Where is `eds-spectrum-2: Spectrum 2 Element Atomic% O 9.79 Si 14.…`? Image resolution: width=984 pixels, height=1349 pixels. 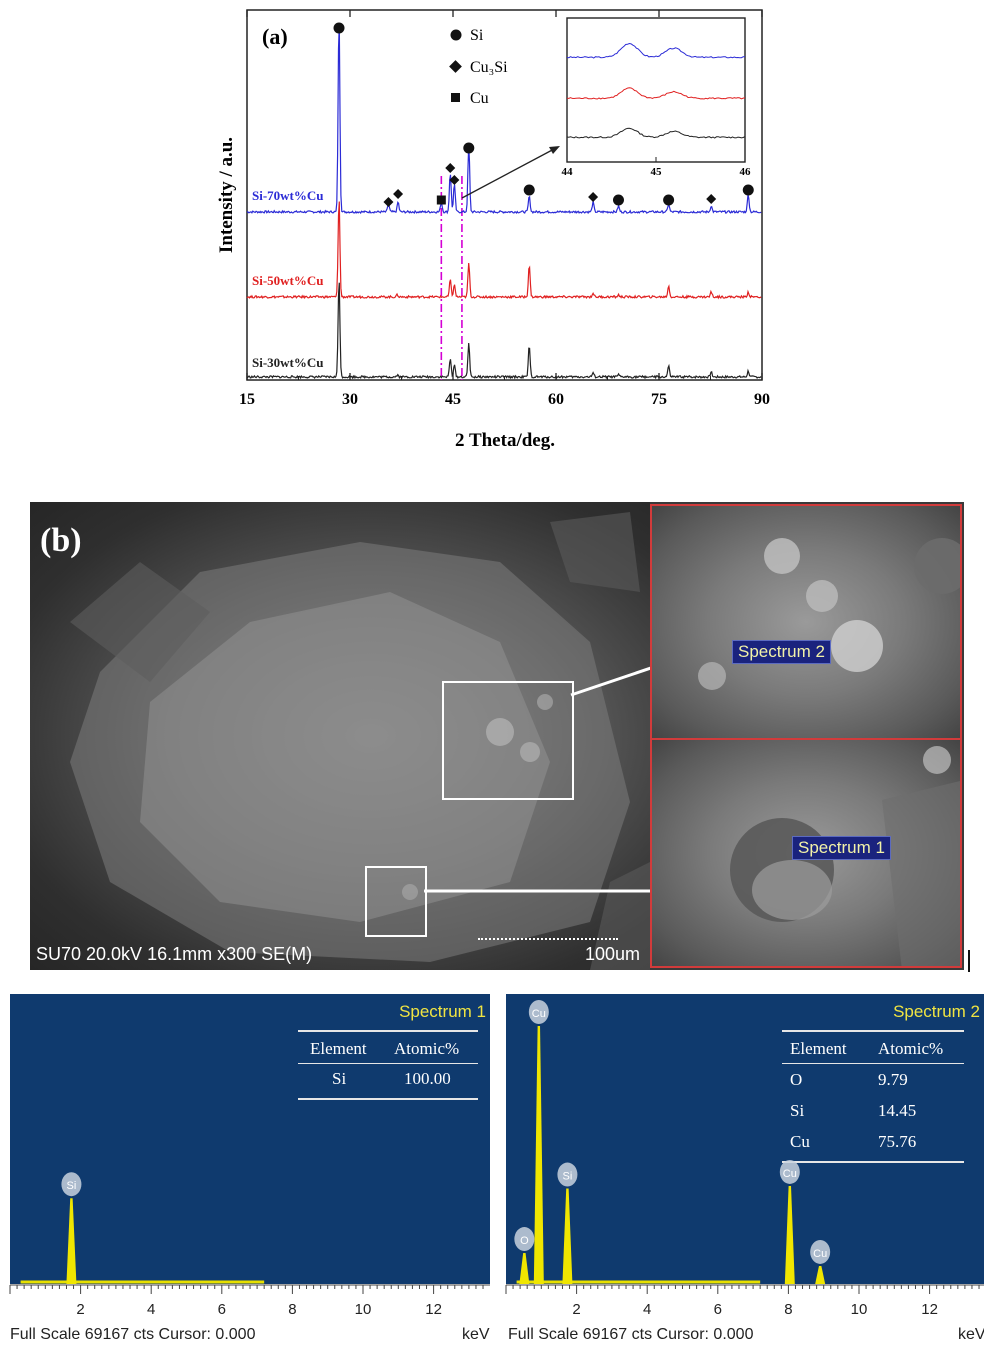 eds-spectrum-2: Spectrum 2 Element Atomic% O 9.79 Si 14.… is located at coordinates (745, 1139).